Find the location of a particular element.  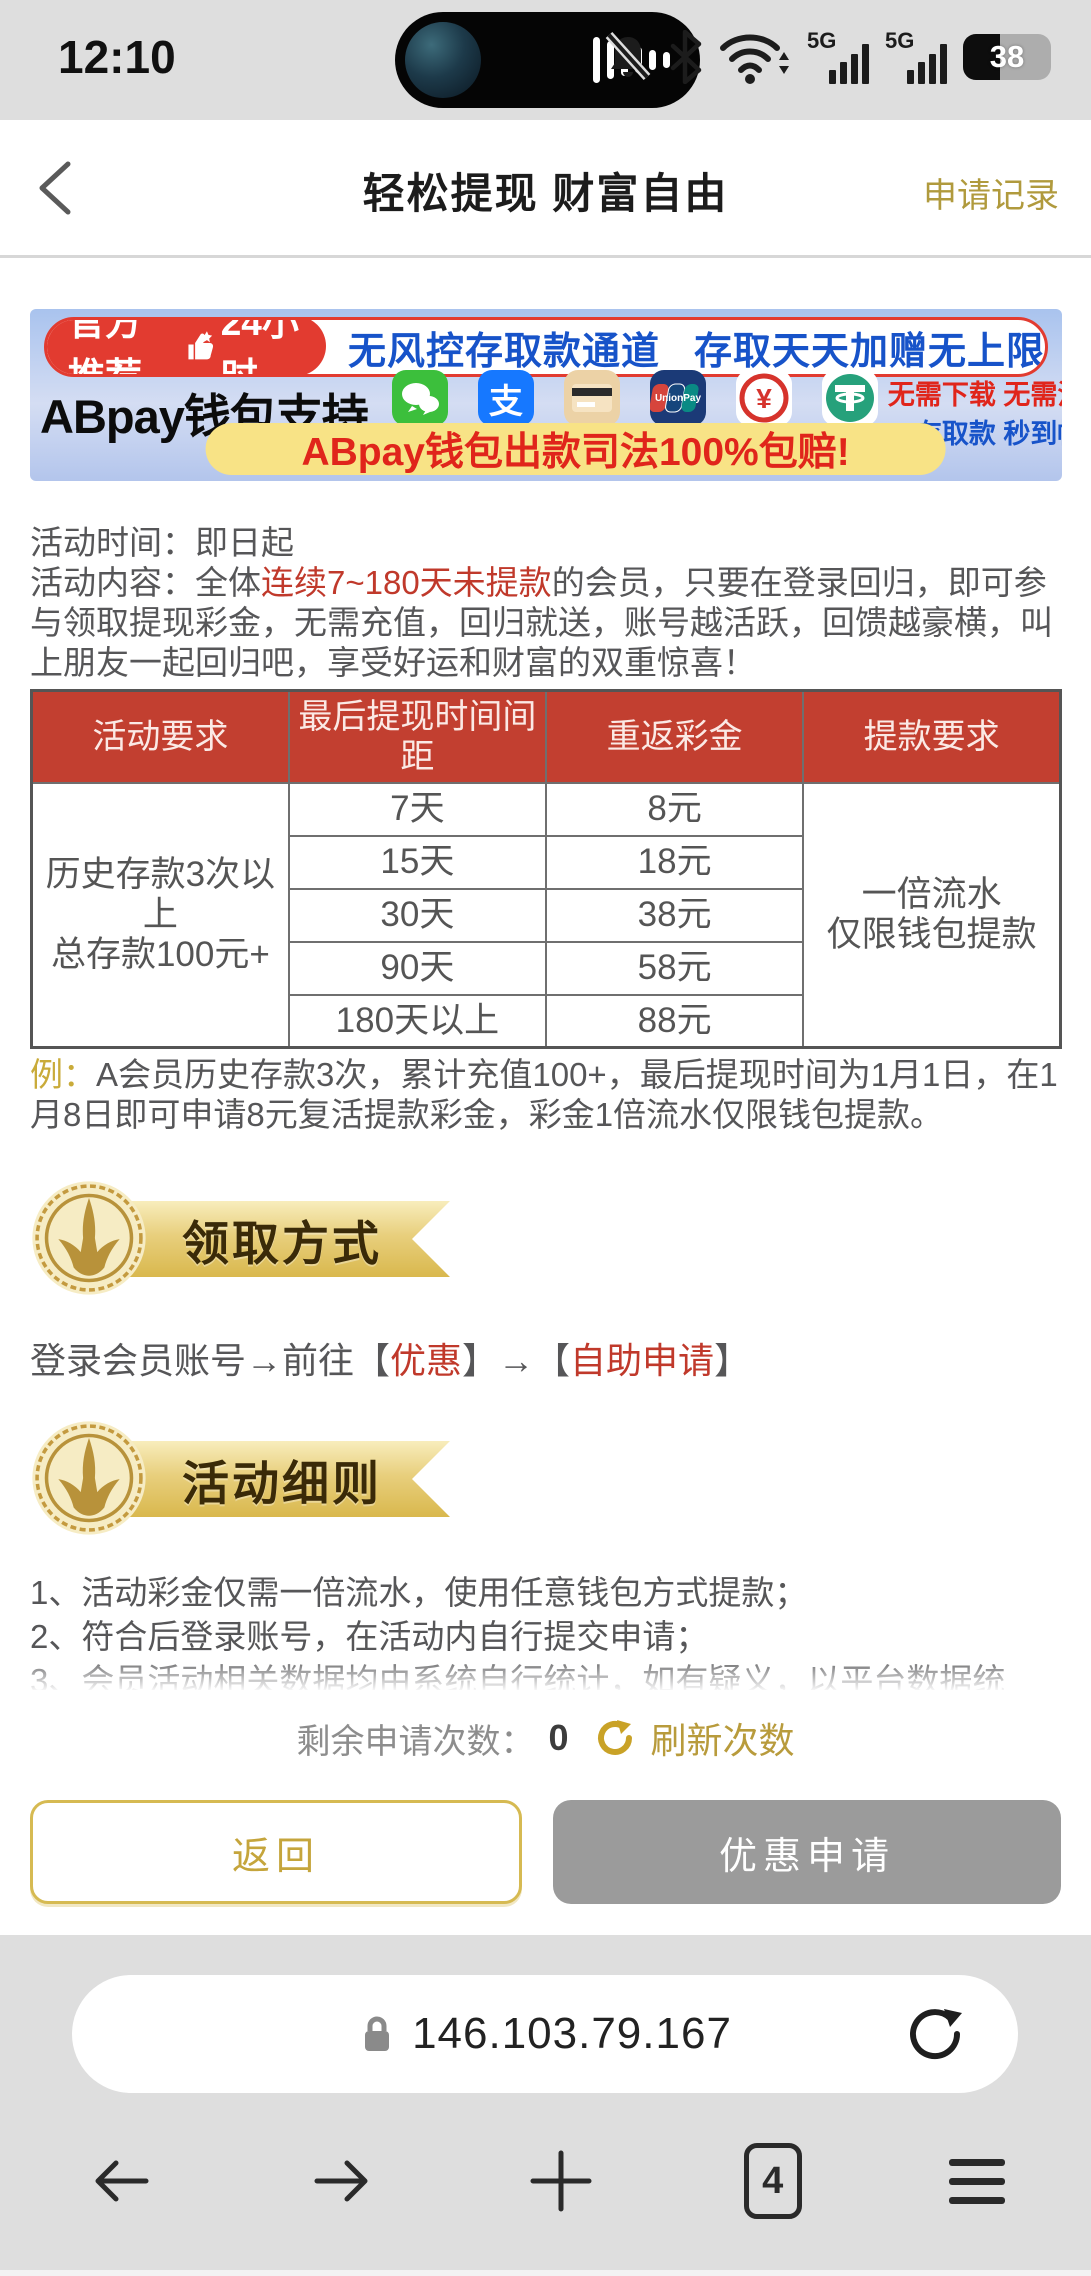

notifications-muted-icon is located at coordinates (628, 56).